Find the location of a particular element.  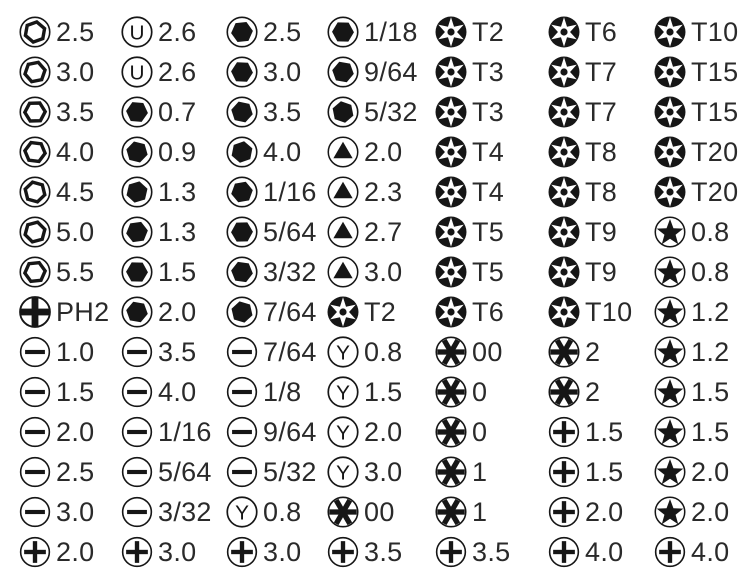

bit-cell: 3.5 is located at coordinates (275, 112).